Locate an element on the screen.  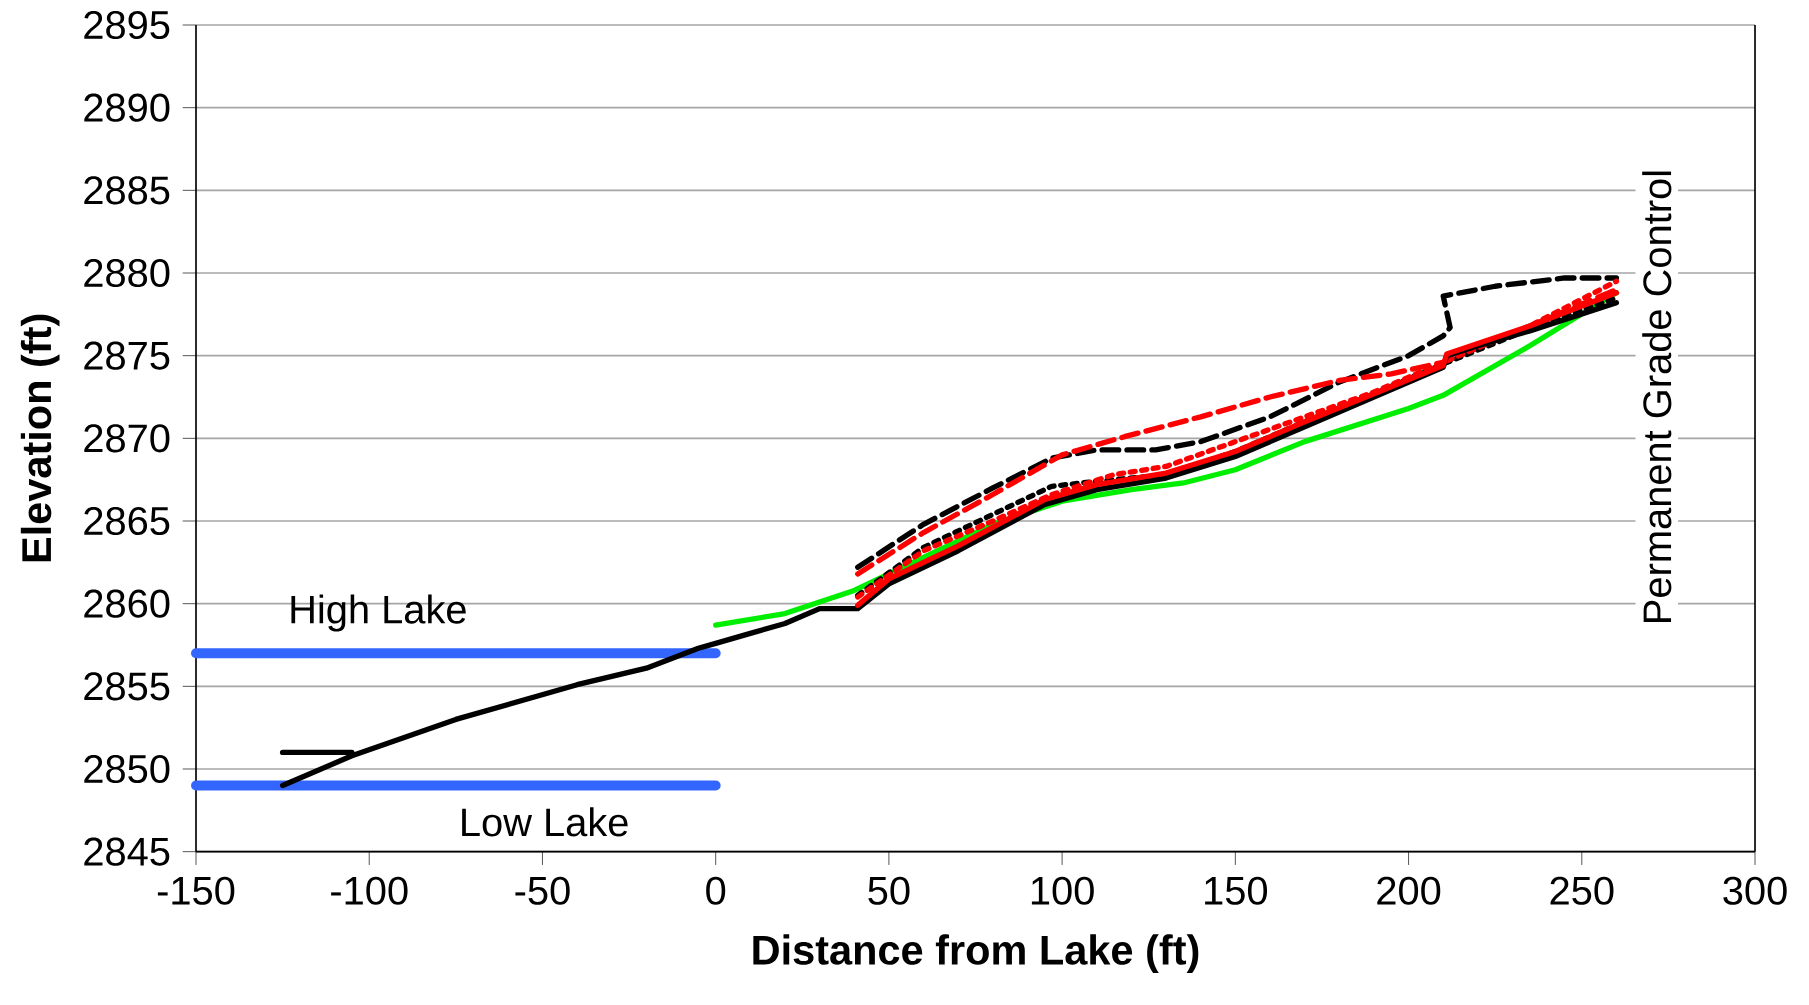
x-tick-label: -100 is located at coordinates (369, 890).